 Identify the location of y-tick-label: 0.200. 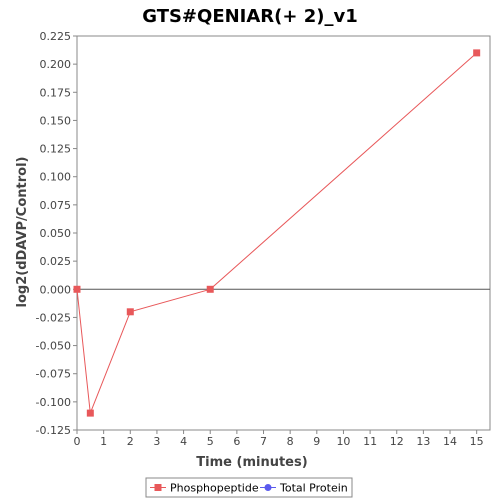
(56, 64).